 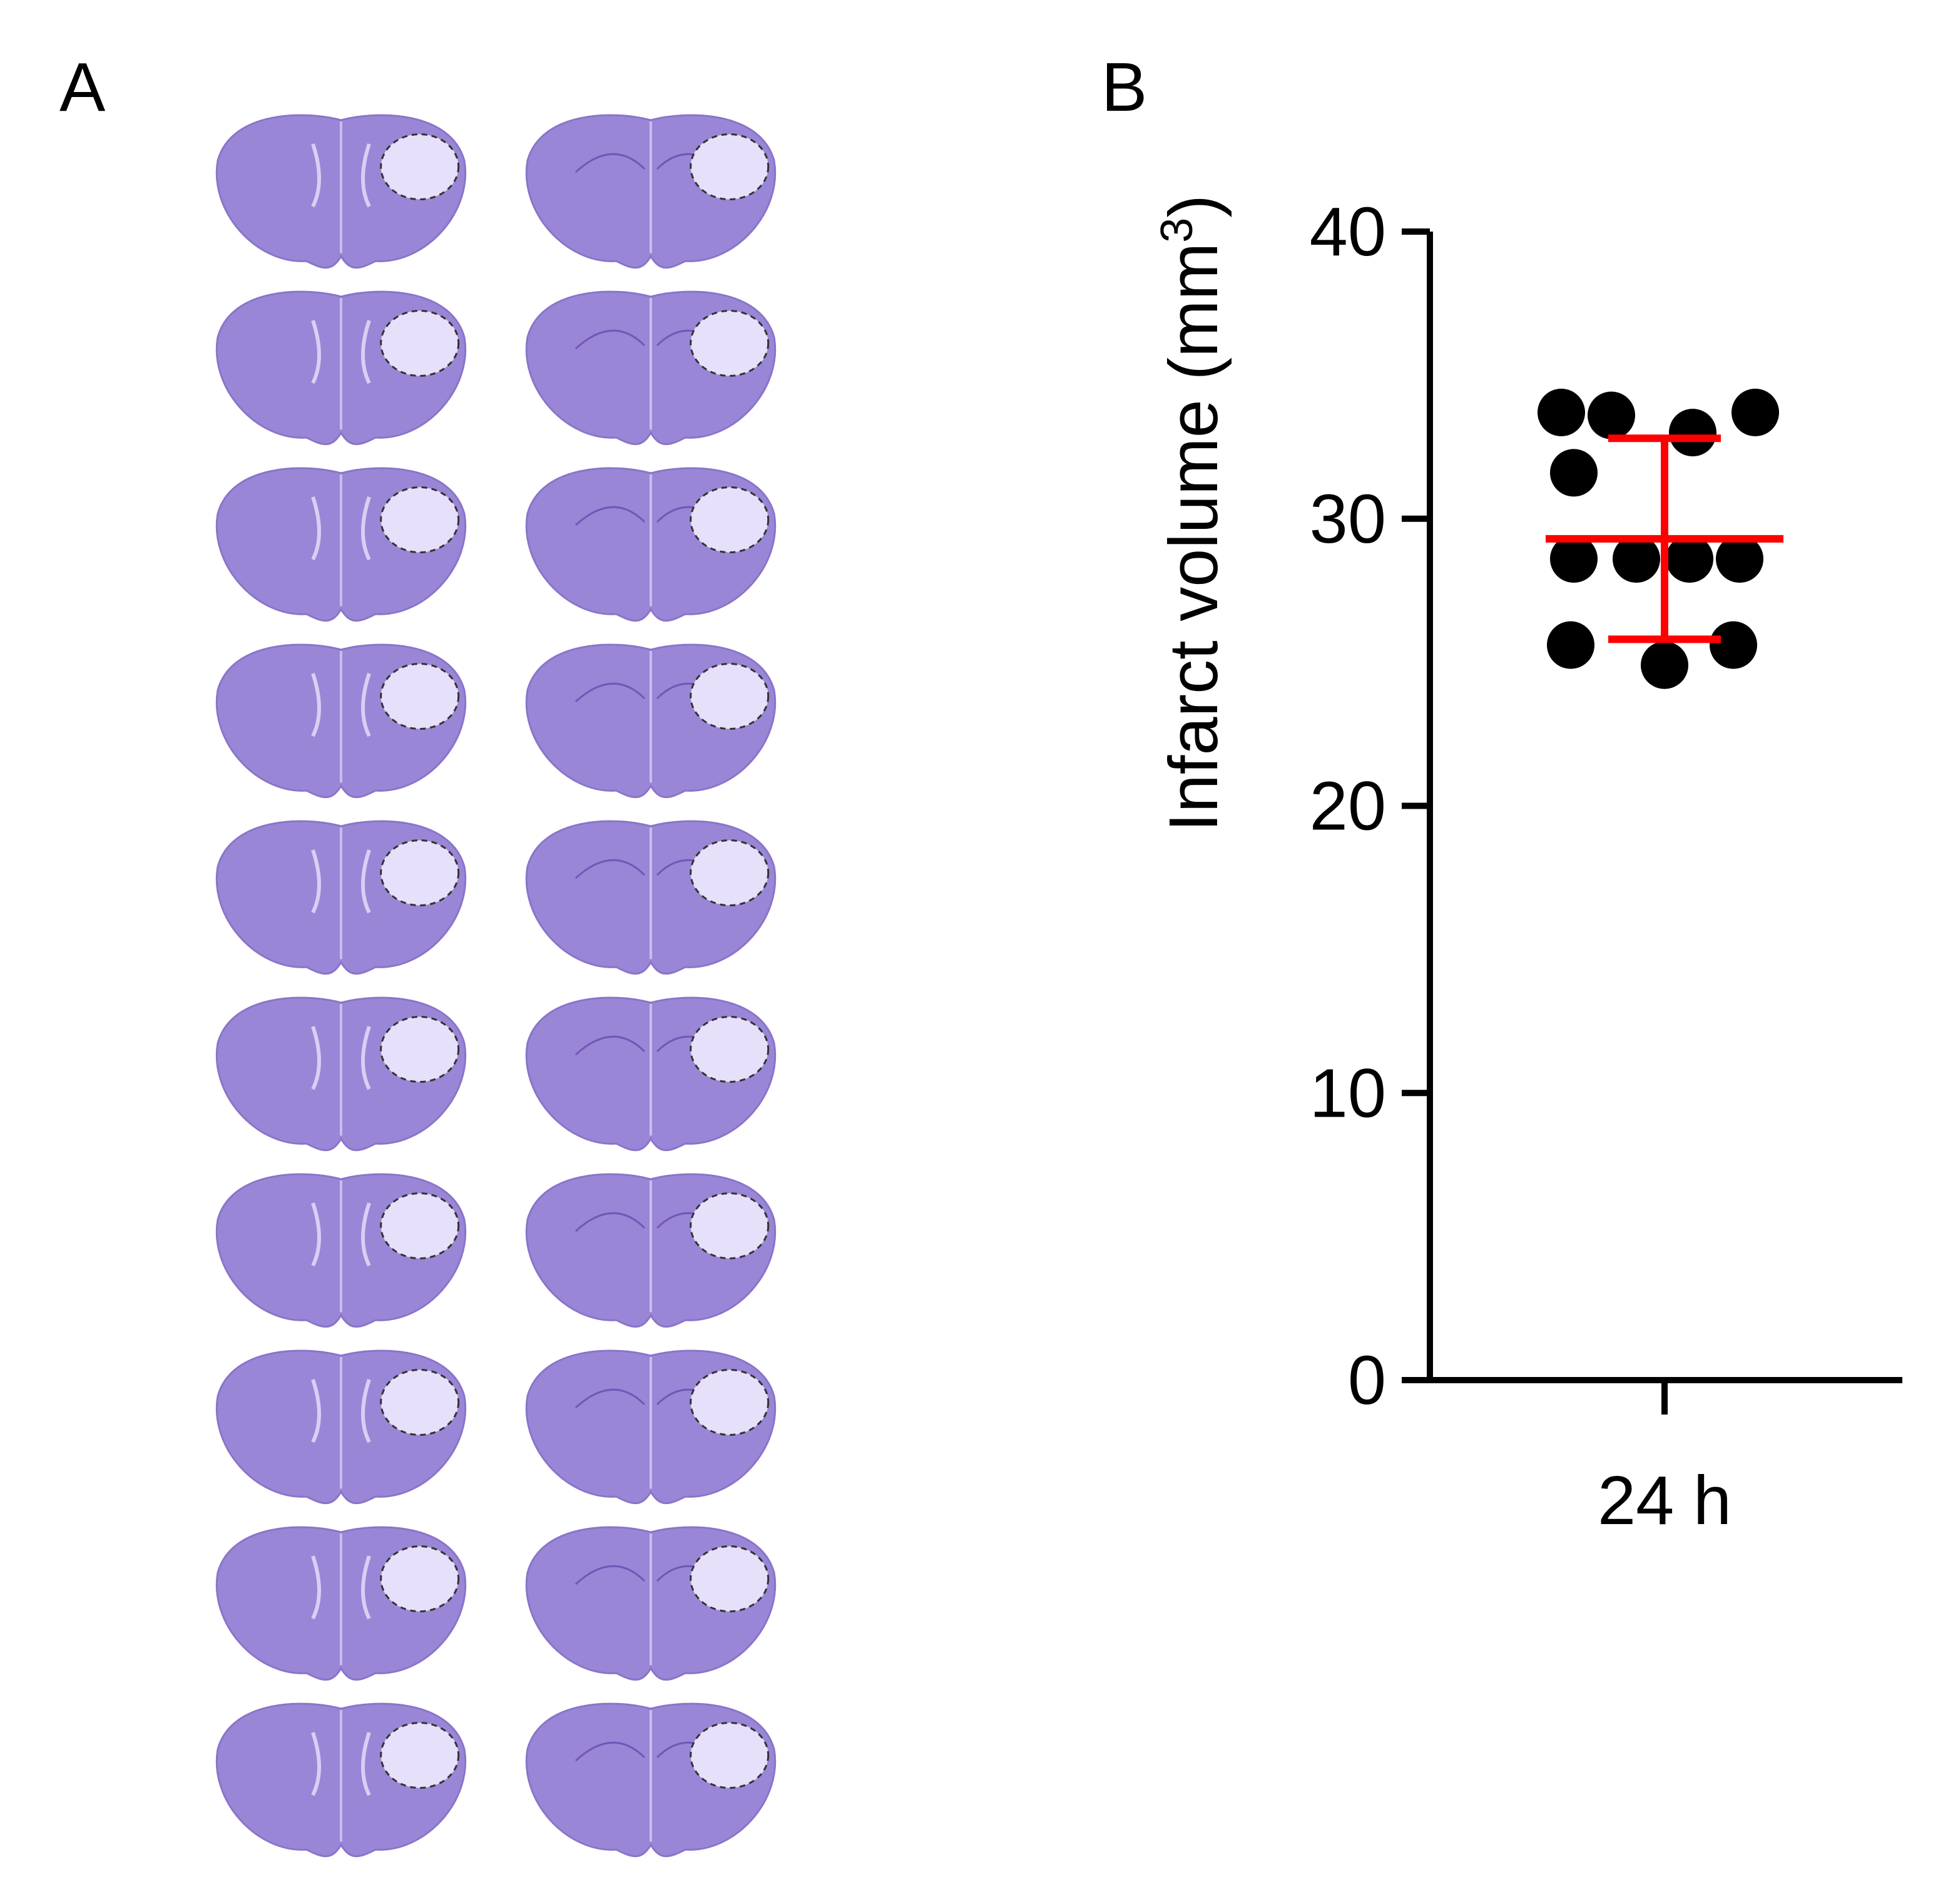 What do you see at coordinates (1177, 230) in the screenshot?
I see `y-axis-title-superscript: 3` at bounding box center [1177, 230].